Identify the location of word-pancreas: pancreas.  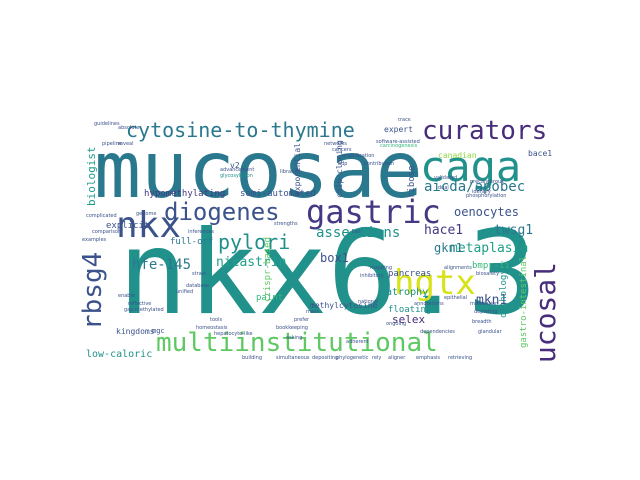
(410, 274).